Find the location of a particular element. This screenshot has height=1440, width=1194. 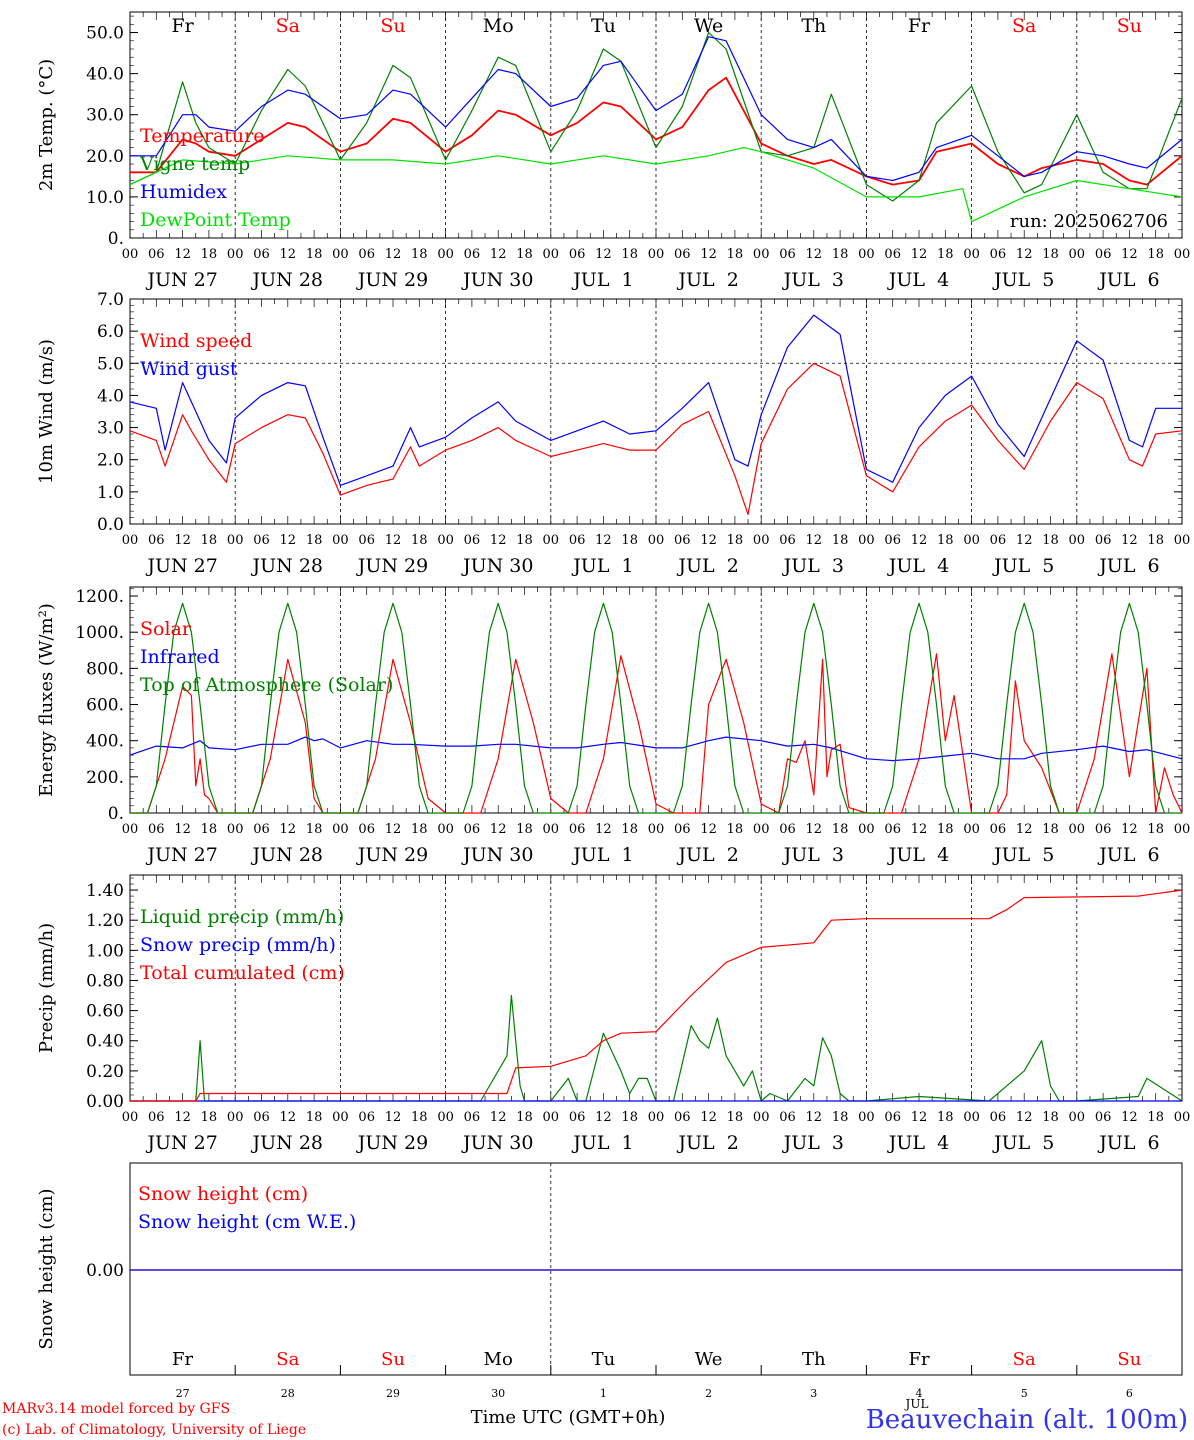

y-tick-label: 1.0 is located at coordinates (110, 493).